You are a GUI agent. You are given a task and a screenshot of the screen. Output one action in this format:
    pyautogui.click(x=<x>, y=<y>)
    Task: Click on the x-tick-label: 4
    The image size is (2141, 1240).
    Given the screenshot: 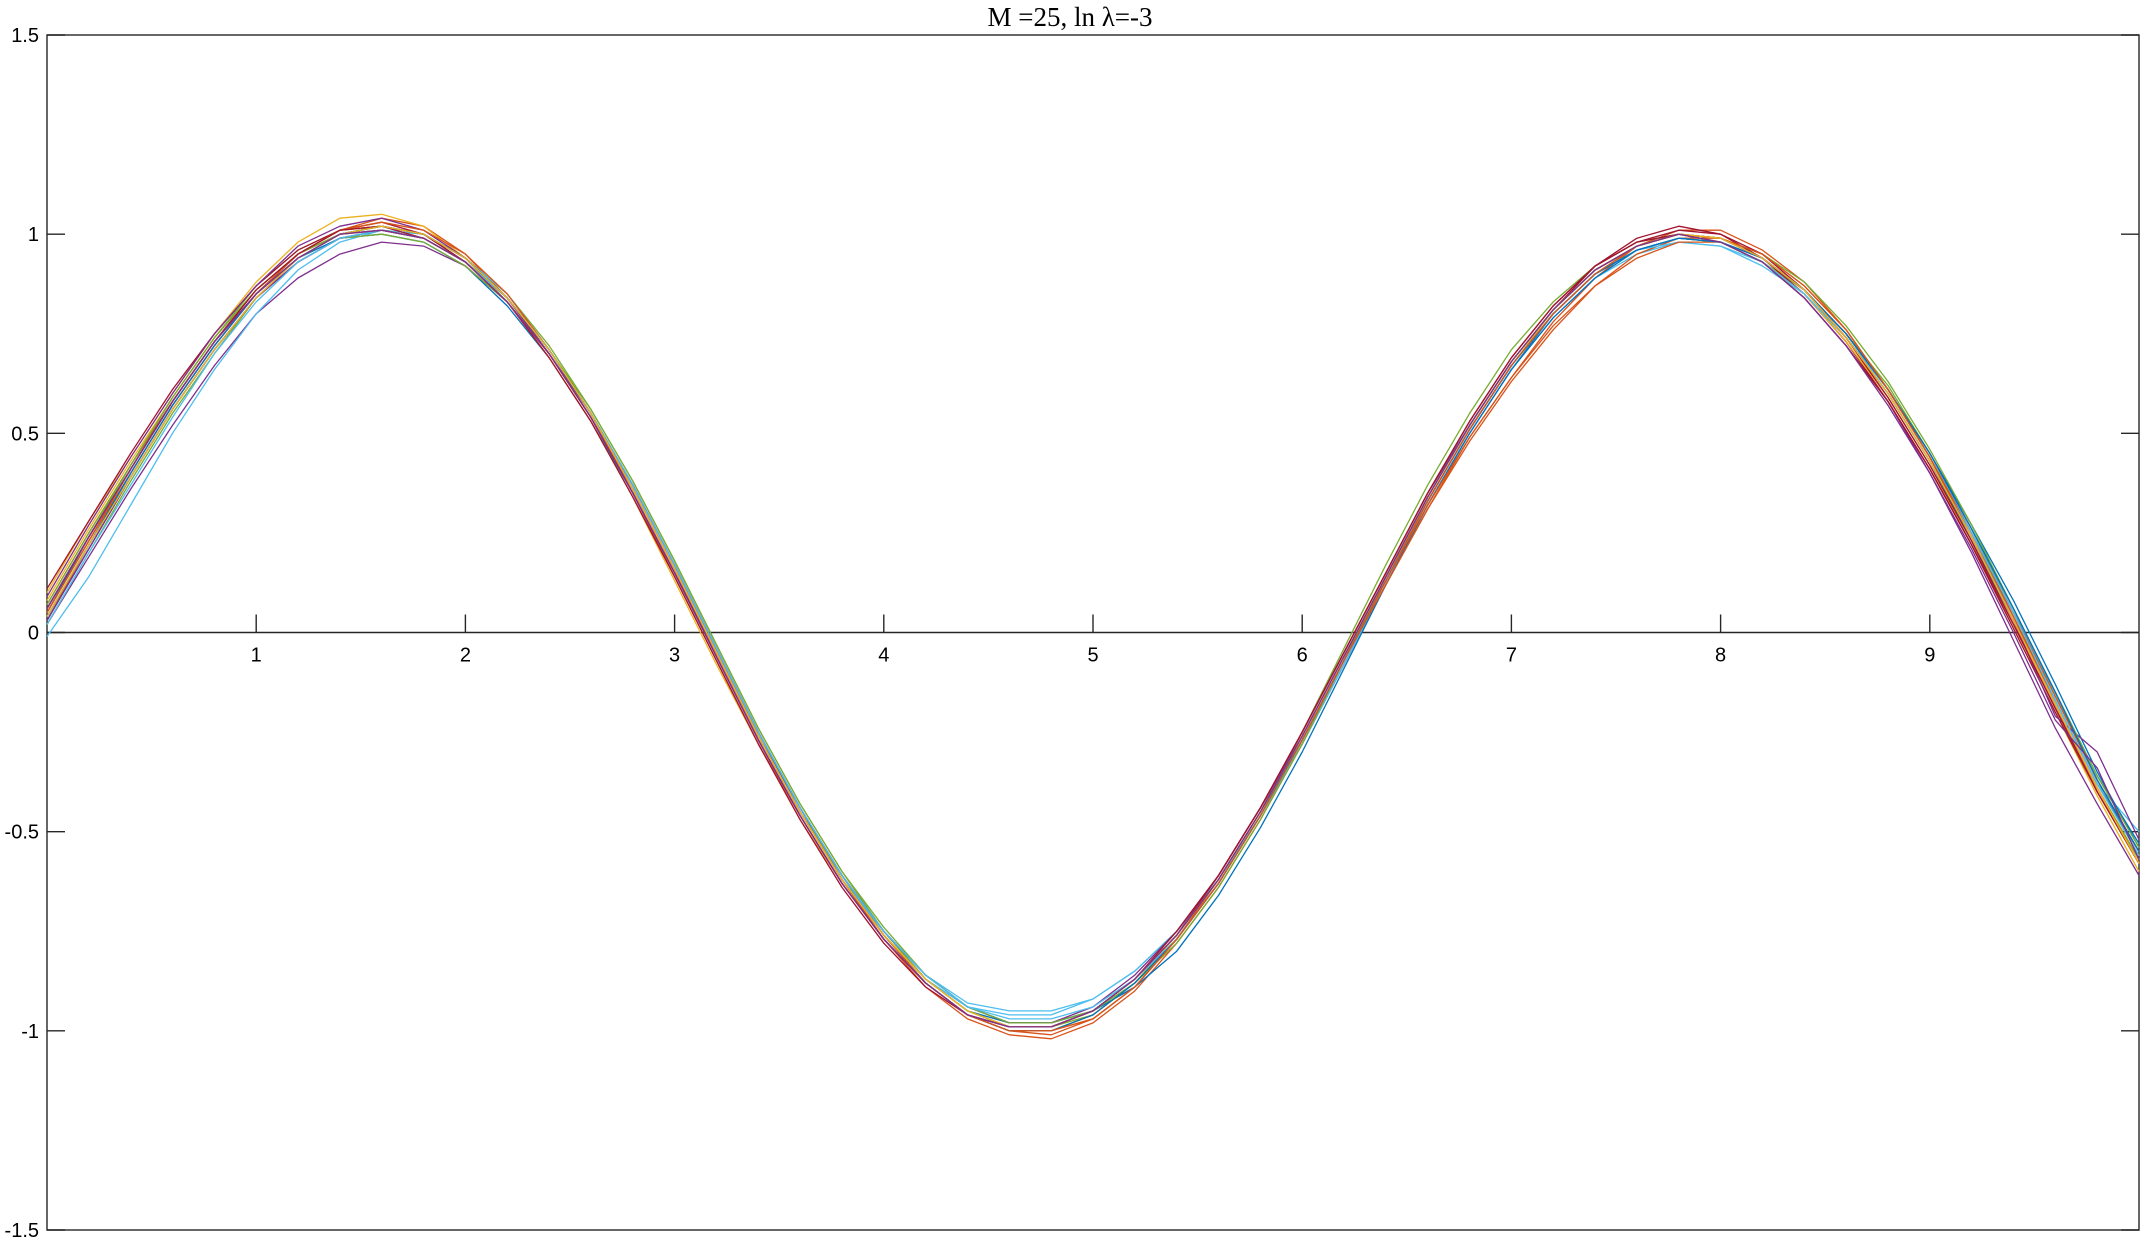 What is the action you would take?
    pyautogui.click(x=883, y=656)
    